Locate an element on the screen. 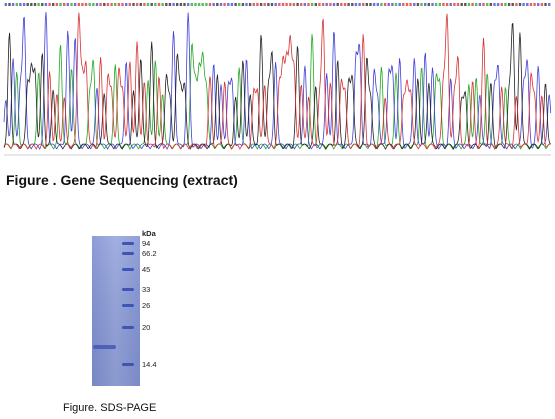 The height and width of the screenshot is (419, 555). base-call-row is located at coordinates (277, 4).